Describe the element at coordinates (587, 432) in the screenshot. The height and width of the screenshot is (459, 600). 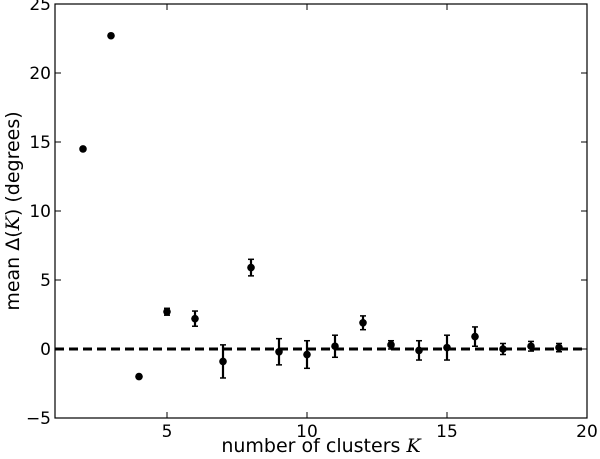
I see `x-tick-label: 20` at that location.